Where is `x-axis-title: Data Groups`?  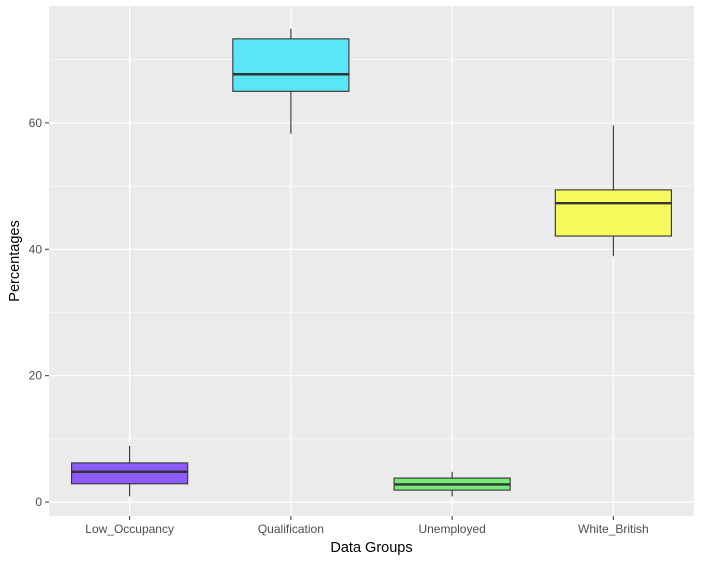
x-axis-title: Data Groups is located at coordinates (371, 548).